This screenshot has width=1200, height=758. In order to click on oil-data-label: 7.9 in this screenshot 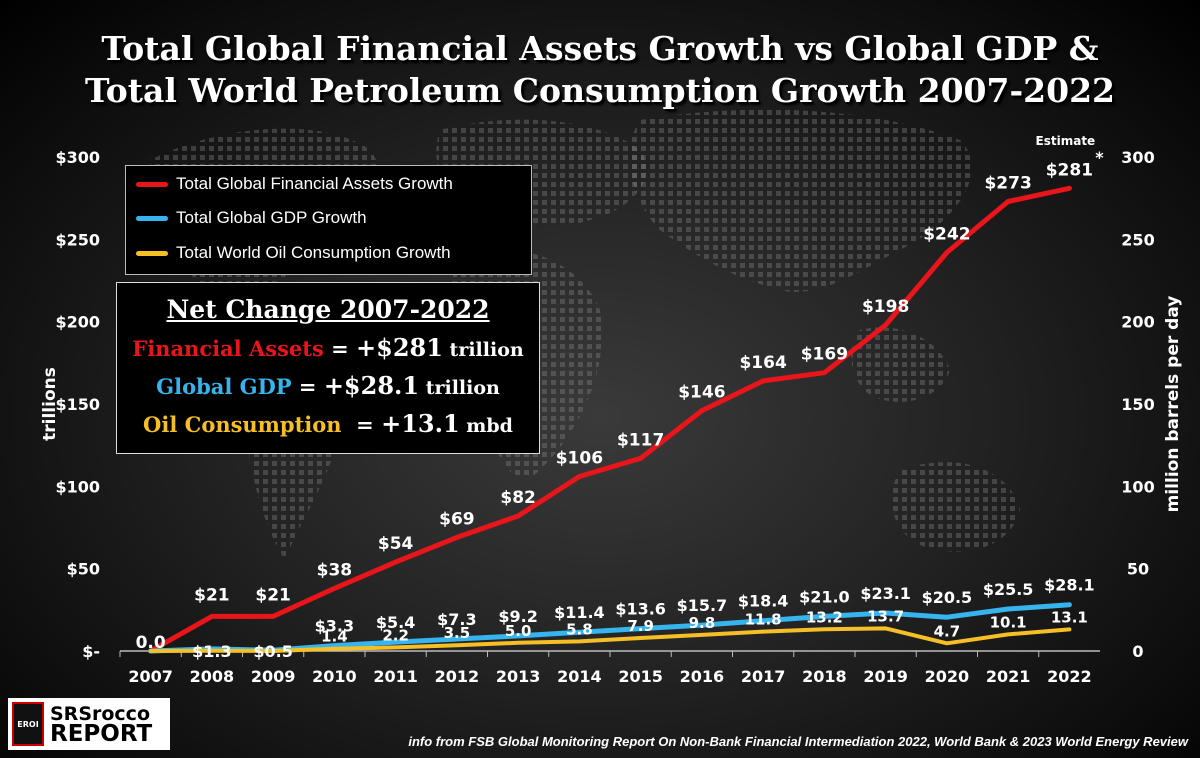, I will do `click(640, 626)`.